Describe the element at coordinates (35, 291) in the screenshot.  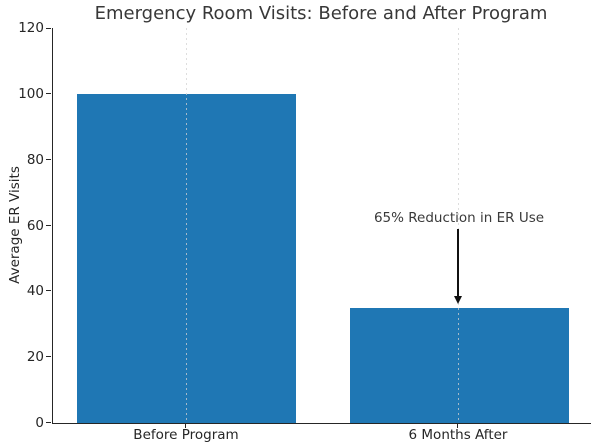
I see `y-tick-label-40: 40` at that location.